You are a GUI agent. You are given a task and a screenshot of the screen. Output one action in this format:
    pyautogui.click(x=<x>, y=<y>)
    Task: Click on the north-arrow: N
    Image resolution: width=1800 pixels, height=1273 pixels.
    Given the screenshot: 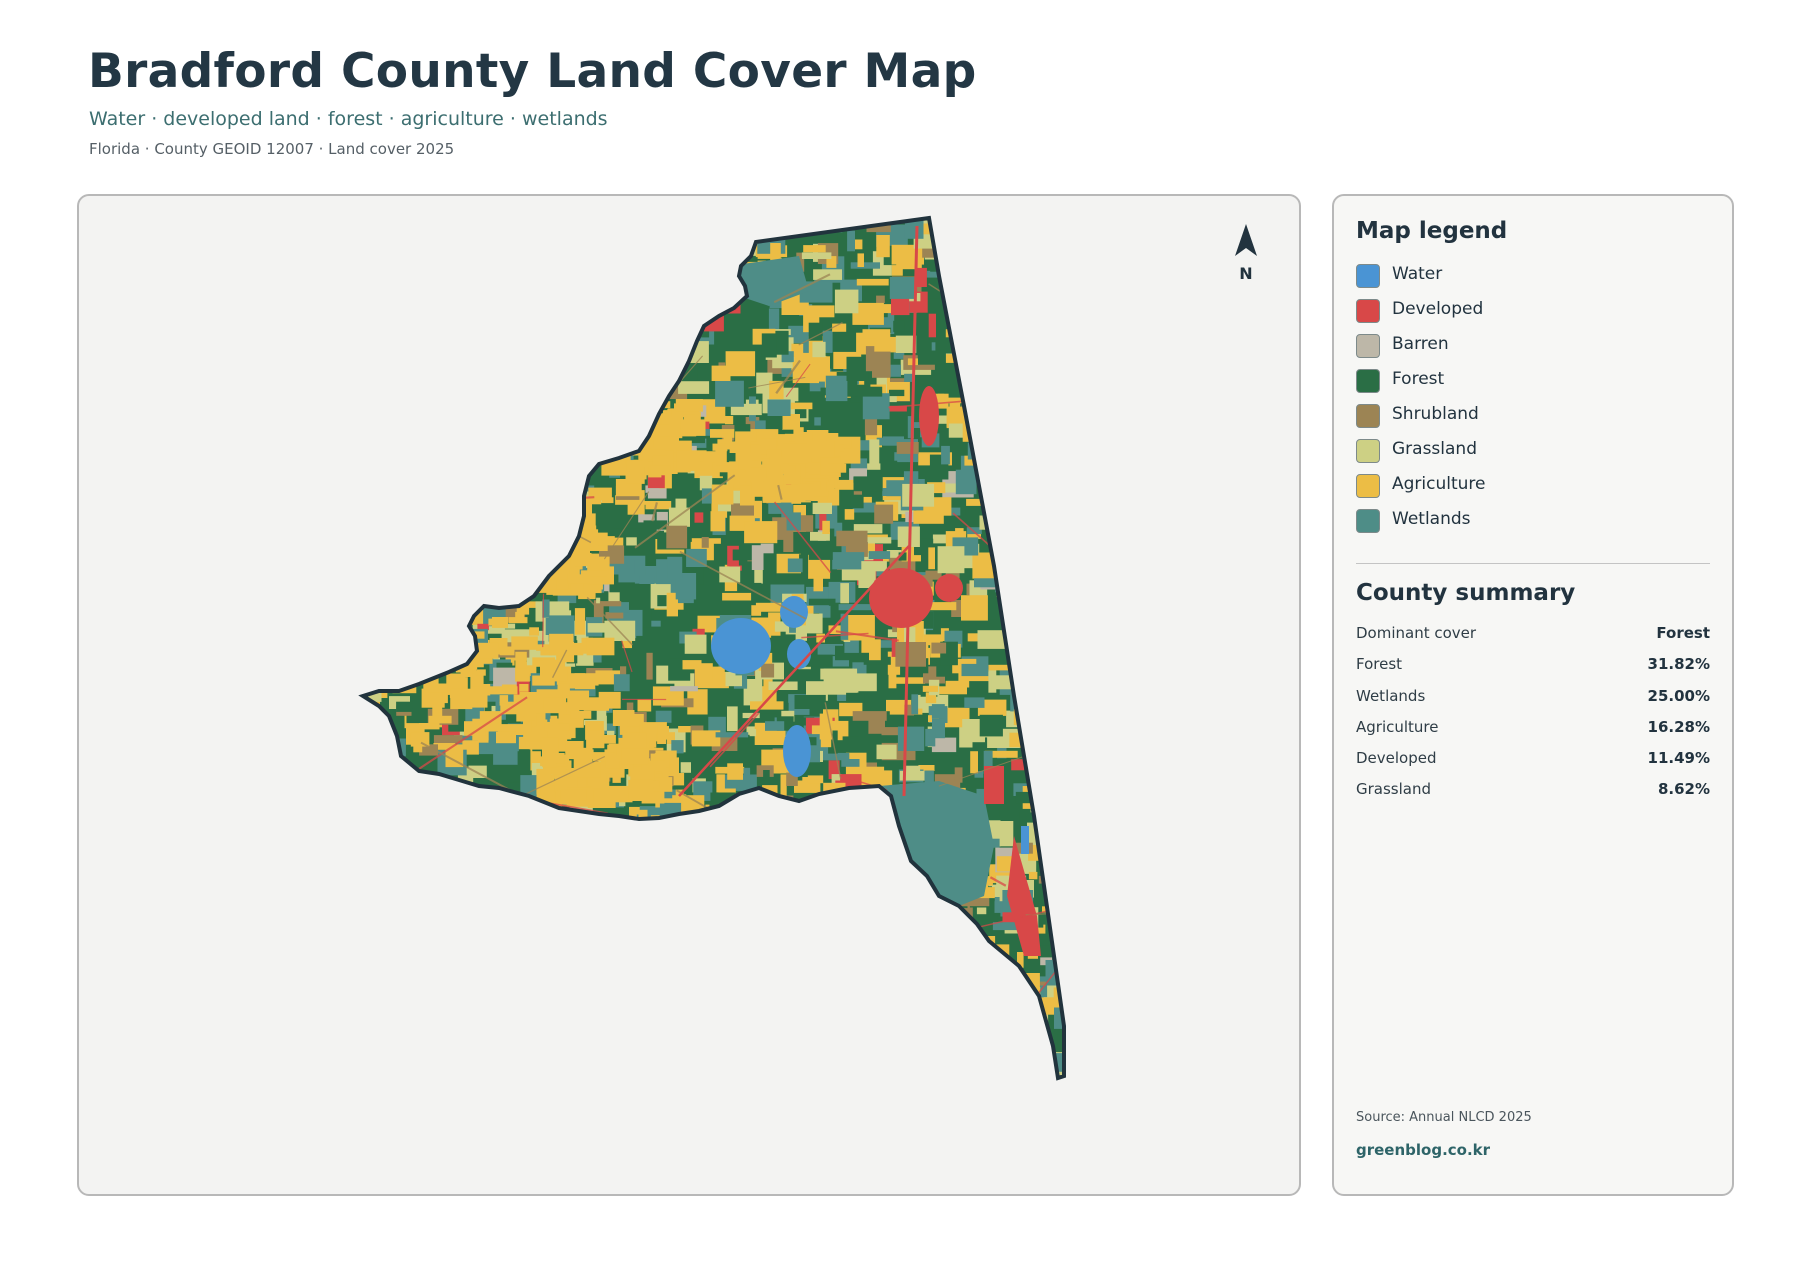 What is the action you would take?
    pyautogui.click(x=1246, y=252)
    